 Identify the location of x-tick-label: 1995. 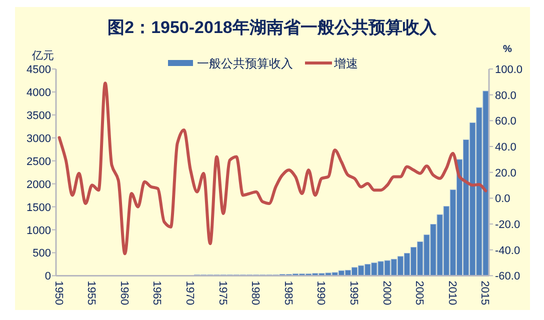
(354, 293).